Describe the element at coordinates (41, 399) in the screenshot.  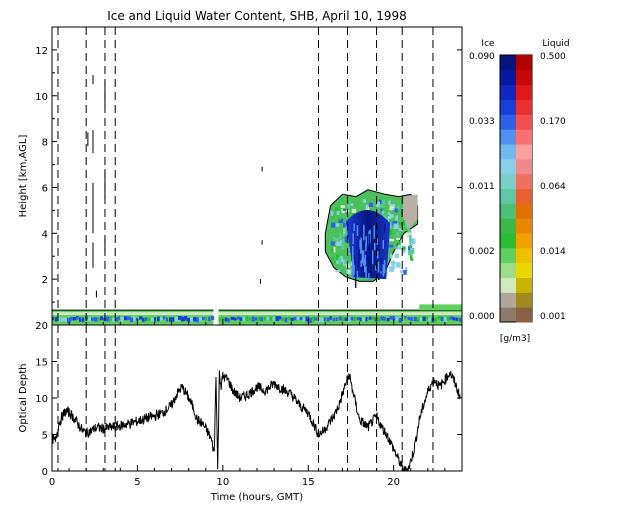
I see `bottom-y-tick-label: 10` at that location.